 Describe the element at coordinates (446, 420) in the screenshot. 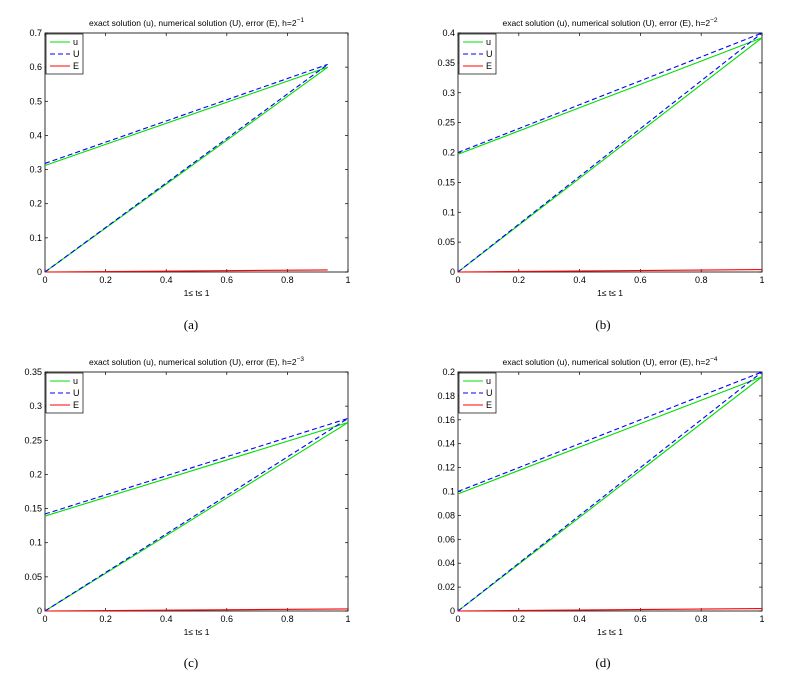

I see `y-tick-label: 0.16` at that location.